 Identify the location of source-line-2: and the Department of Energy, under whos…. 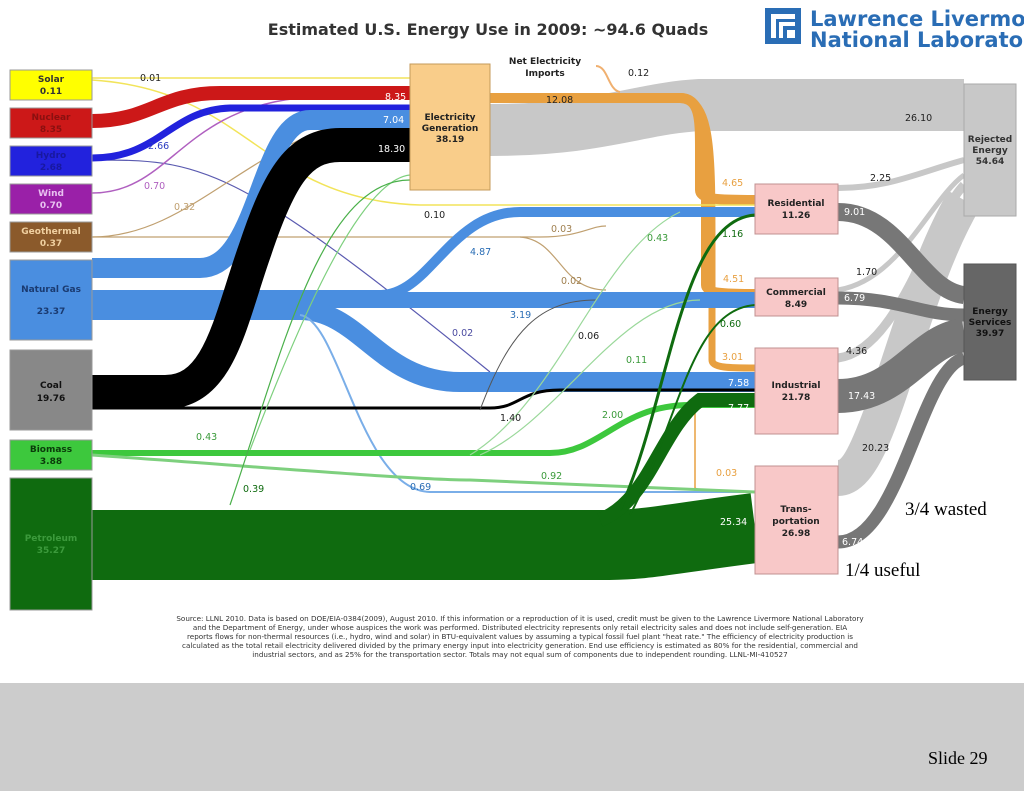
(520, 627).